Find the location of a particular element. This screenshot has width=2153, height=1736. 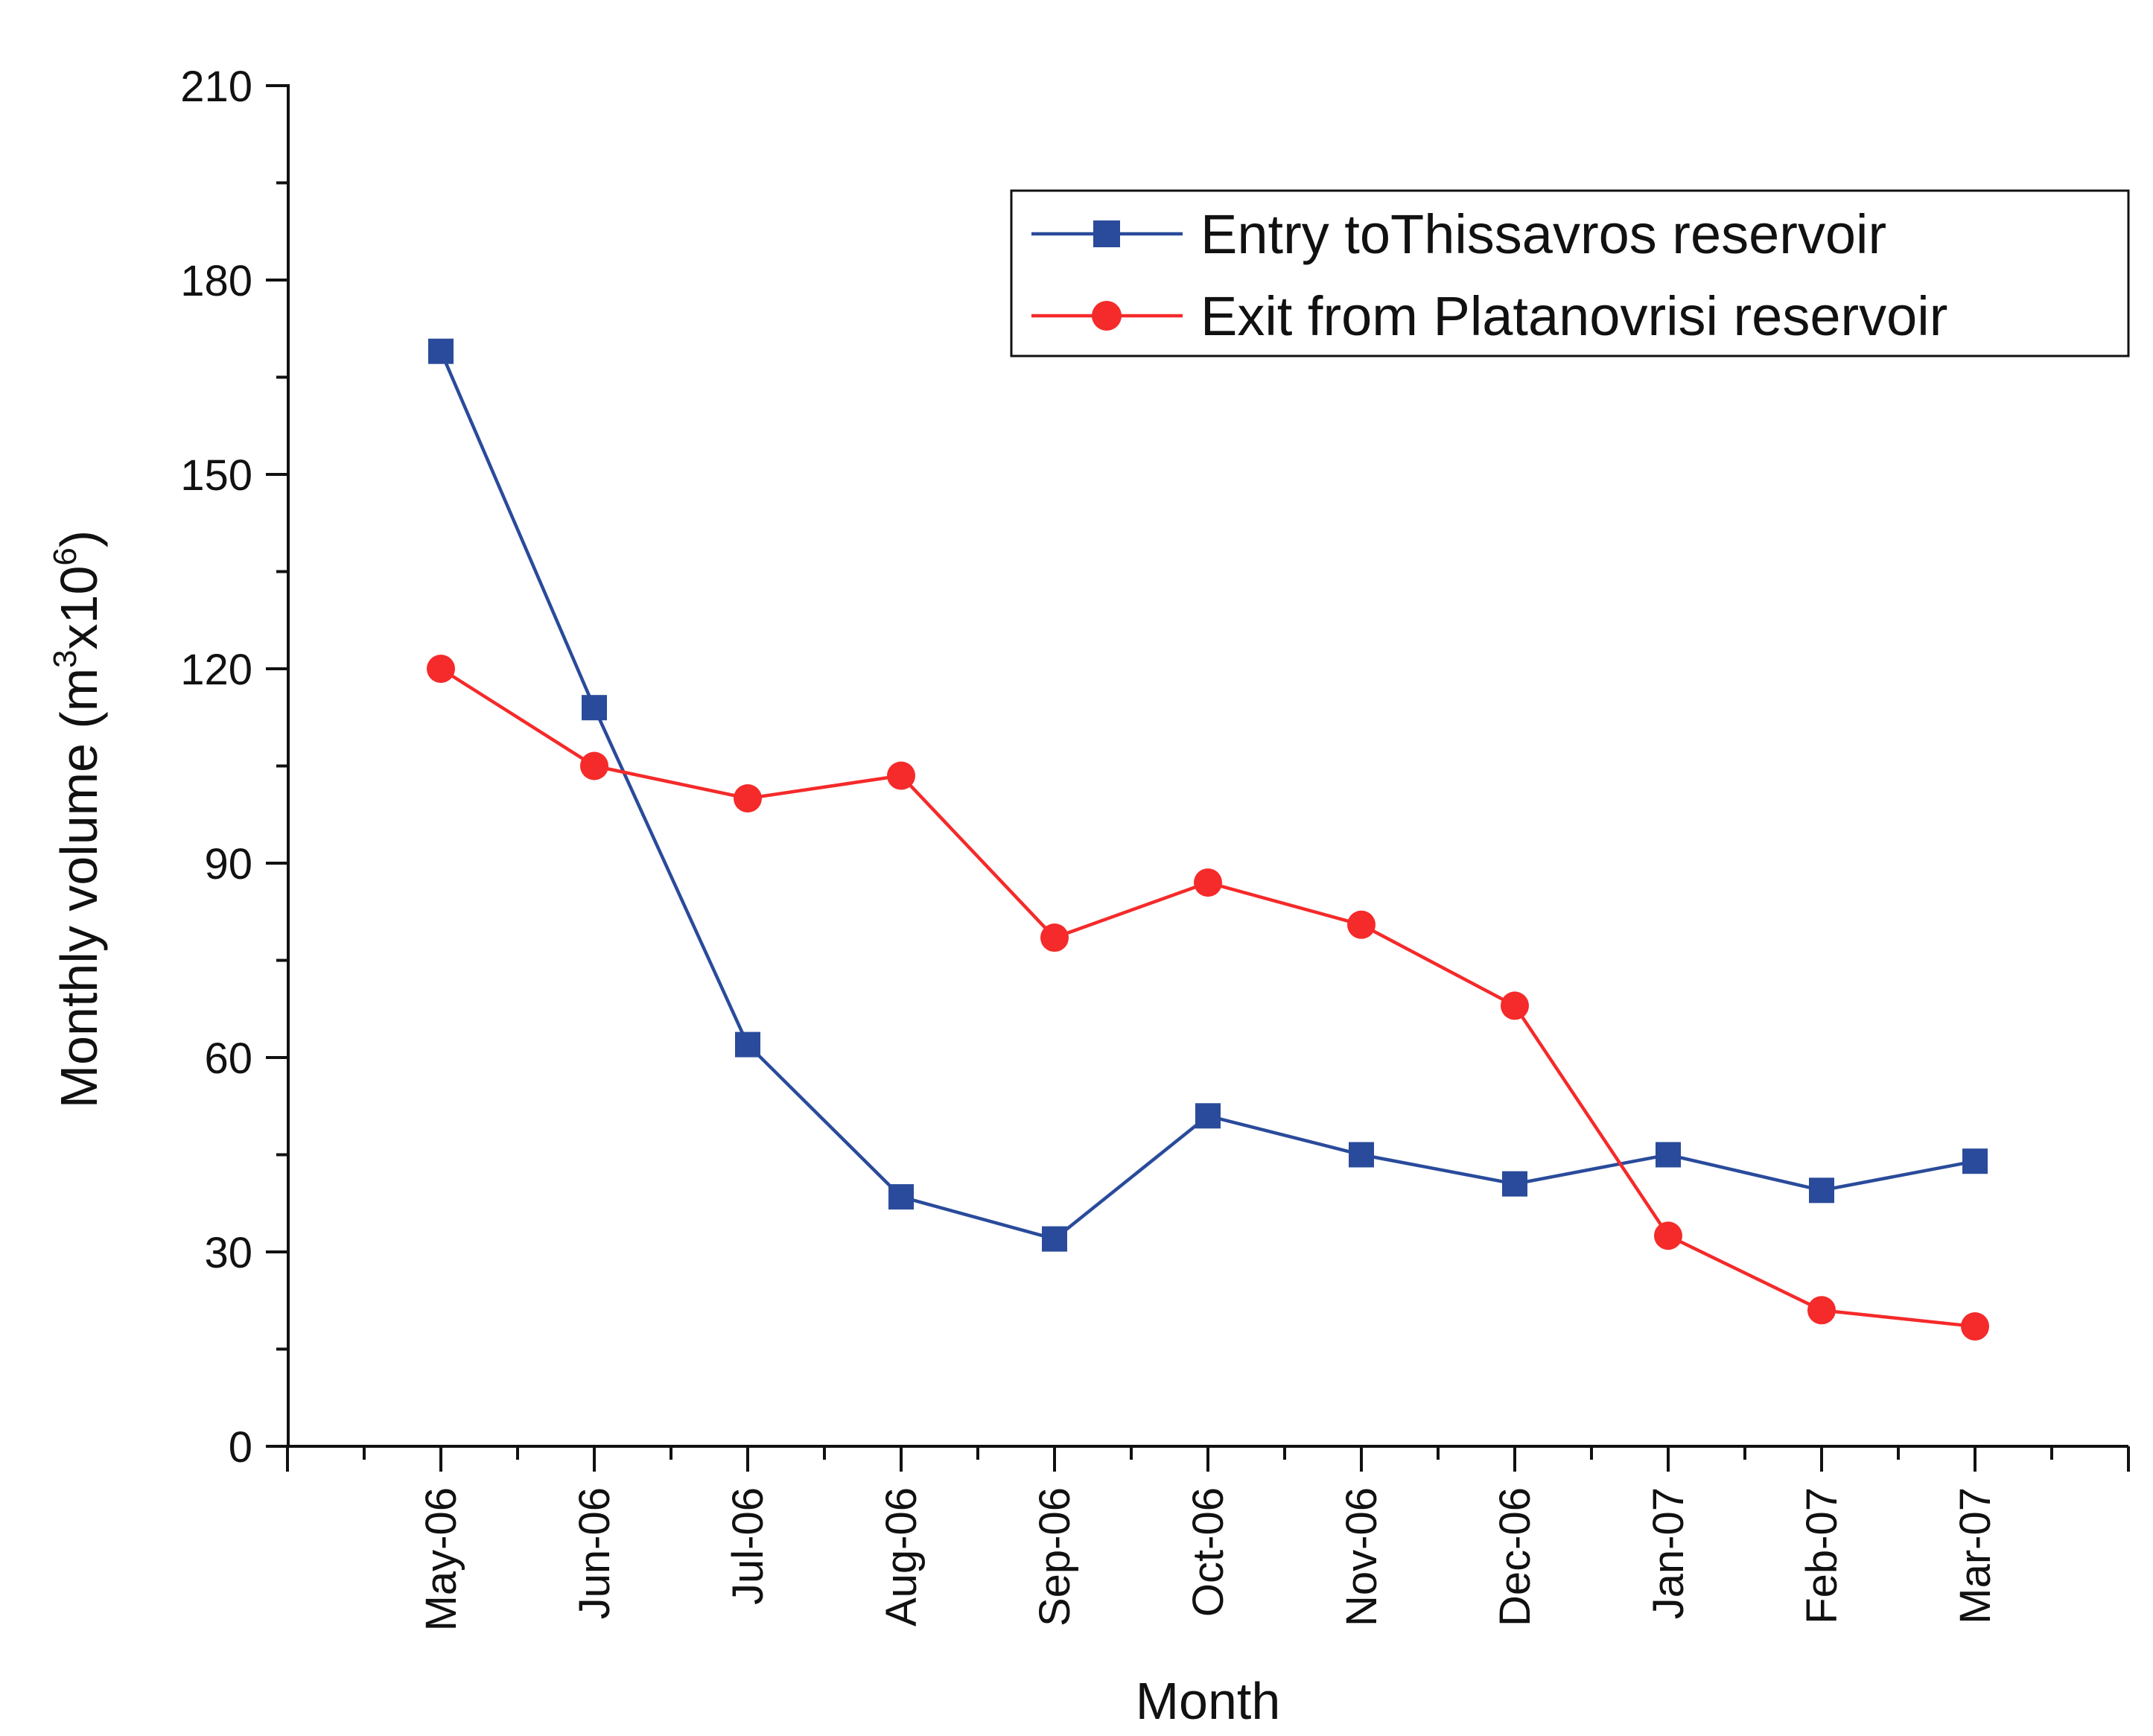

legend-box is located at coordinates (1570, 273).